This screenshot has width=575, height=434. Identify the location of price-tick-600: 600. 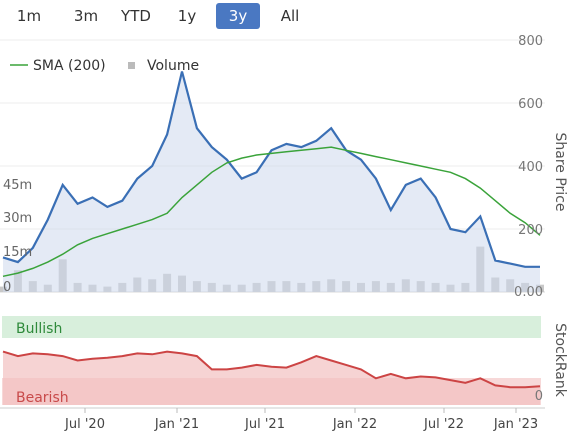
(530, 104).